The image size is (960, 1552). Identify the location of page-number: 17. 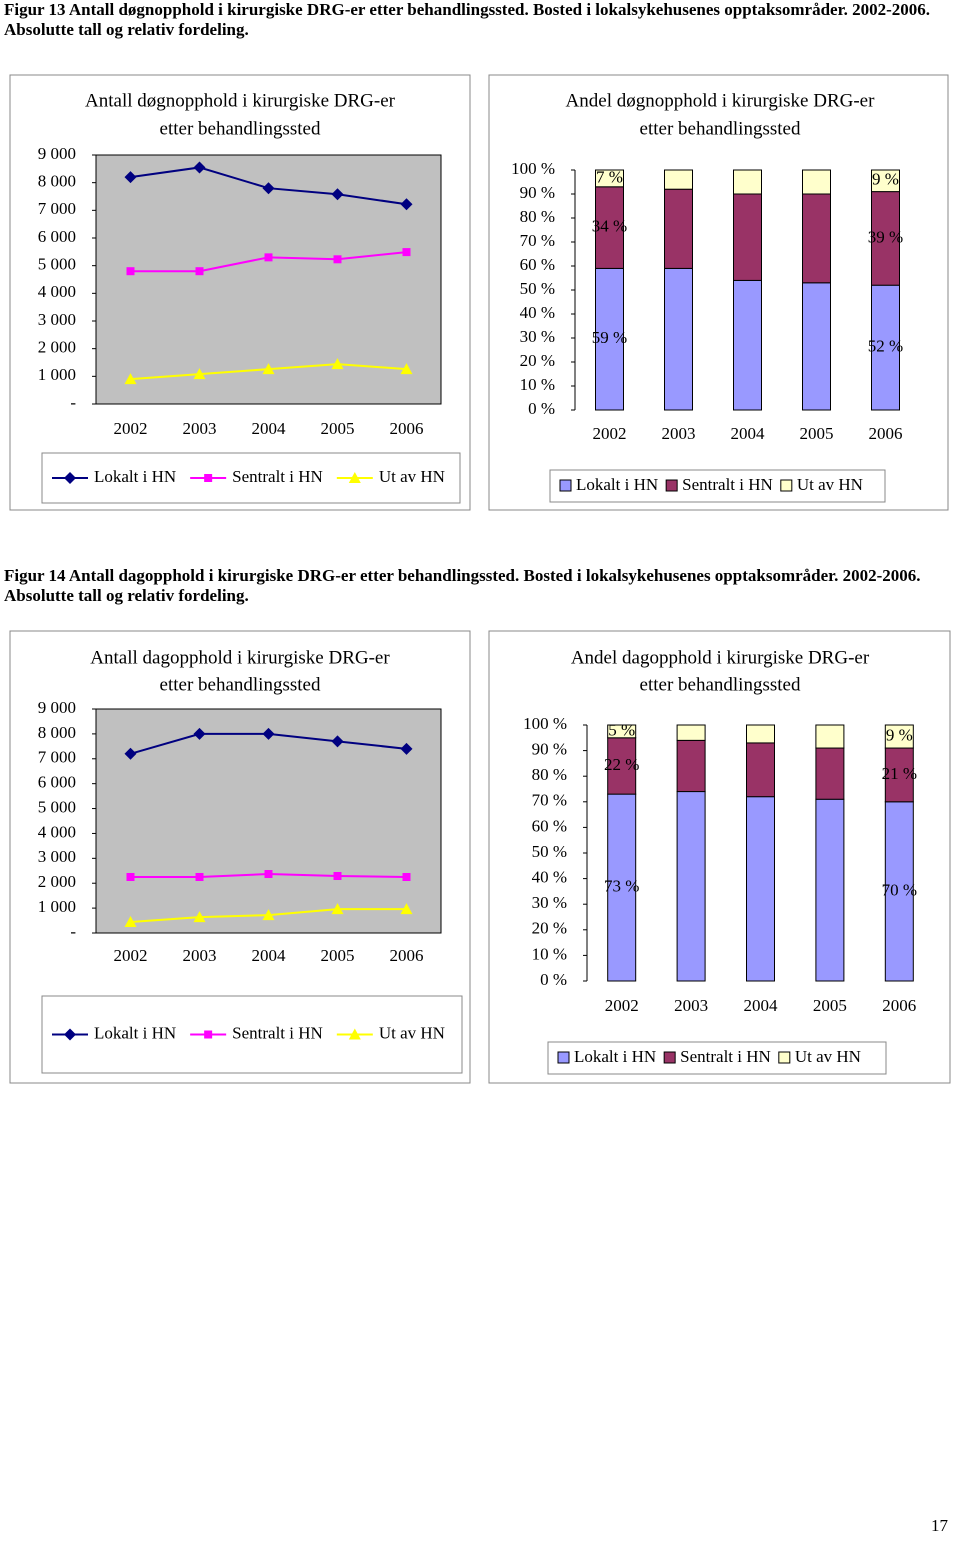
(939, 1525).